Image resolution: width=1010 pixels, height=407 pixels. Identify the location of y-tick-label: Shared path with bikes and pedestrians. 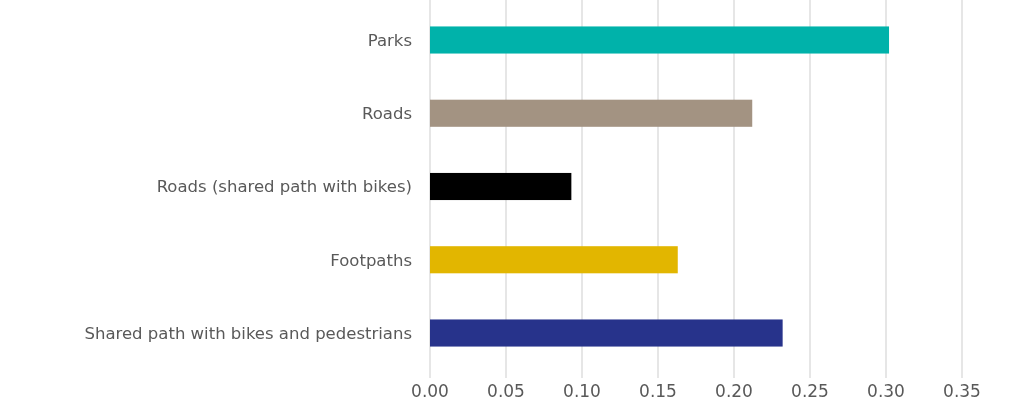
(248, 333).